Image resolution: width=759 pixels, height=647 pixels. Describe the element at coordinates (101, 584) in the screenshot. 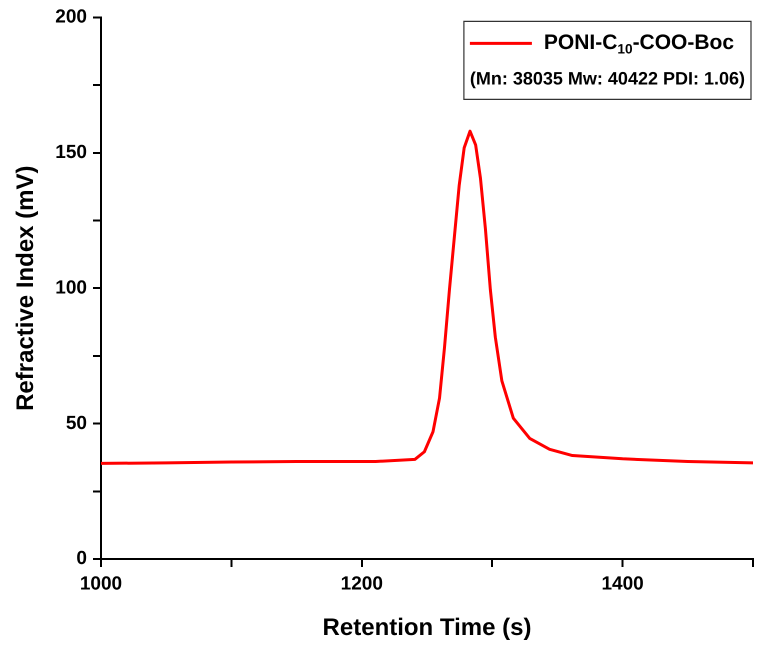

I see `x-tick-label: 1000` at that location.